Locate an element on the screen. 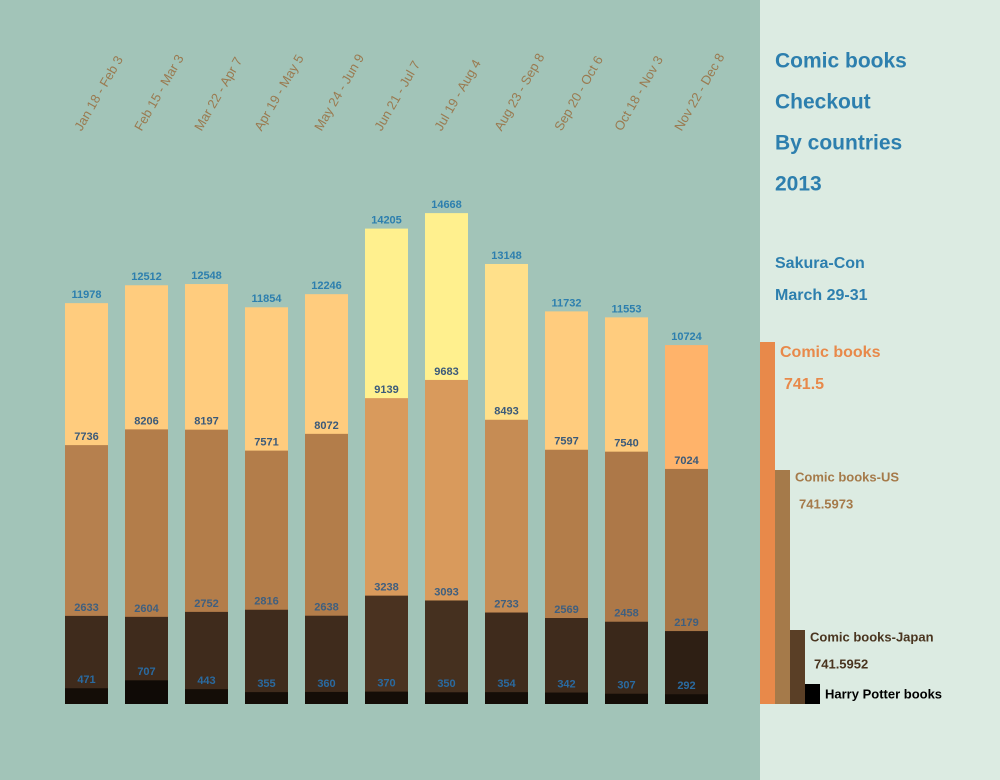 The image size is (1000, 780). value-label: 12512 is located at coordinates (146, 277).